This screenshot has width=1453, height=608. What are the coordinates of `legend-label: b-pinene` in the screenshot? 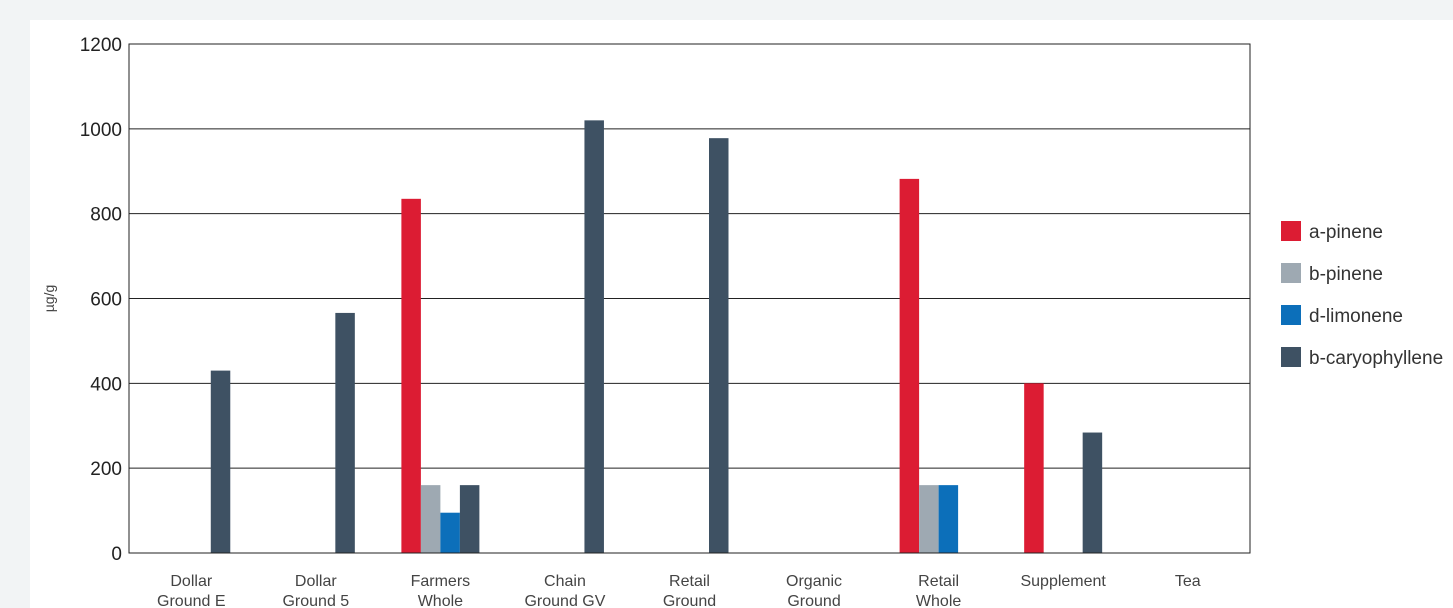 It's located at (1346, 274).